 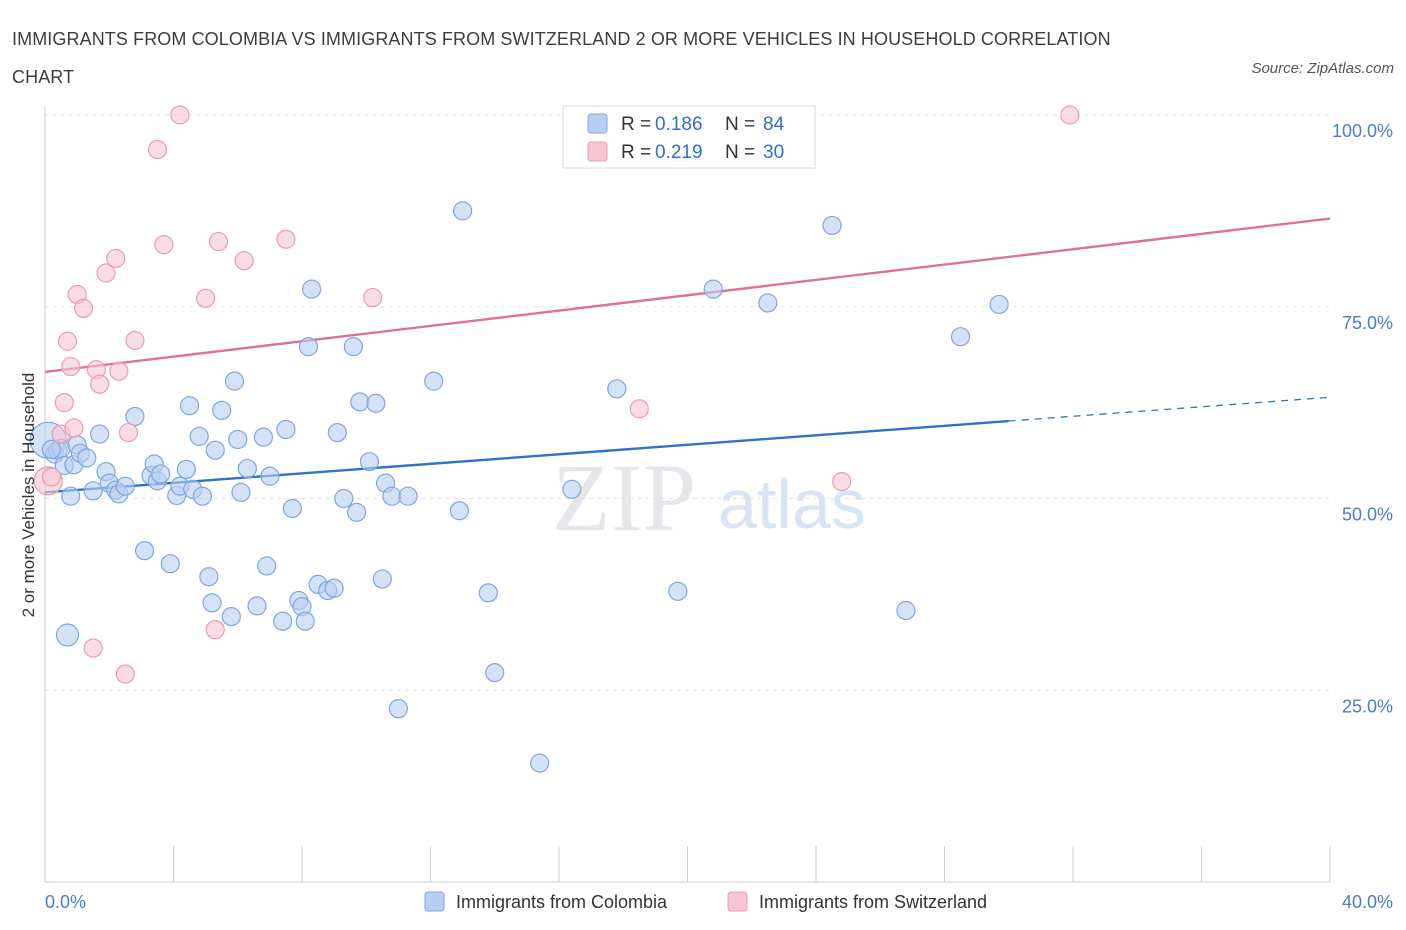 What do you see at coordinates (740, 152) in the screenshot?
I see `legend-n-label-switzerland: N =` at bounding box center [740, 152].